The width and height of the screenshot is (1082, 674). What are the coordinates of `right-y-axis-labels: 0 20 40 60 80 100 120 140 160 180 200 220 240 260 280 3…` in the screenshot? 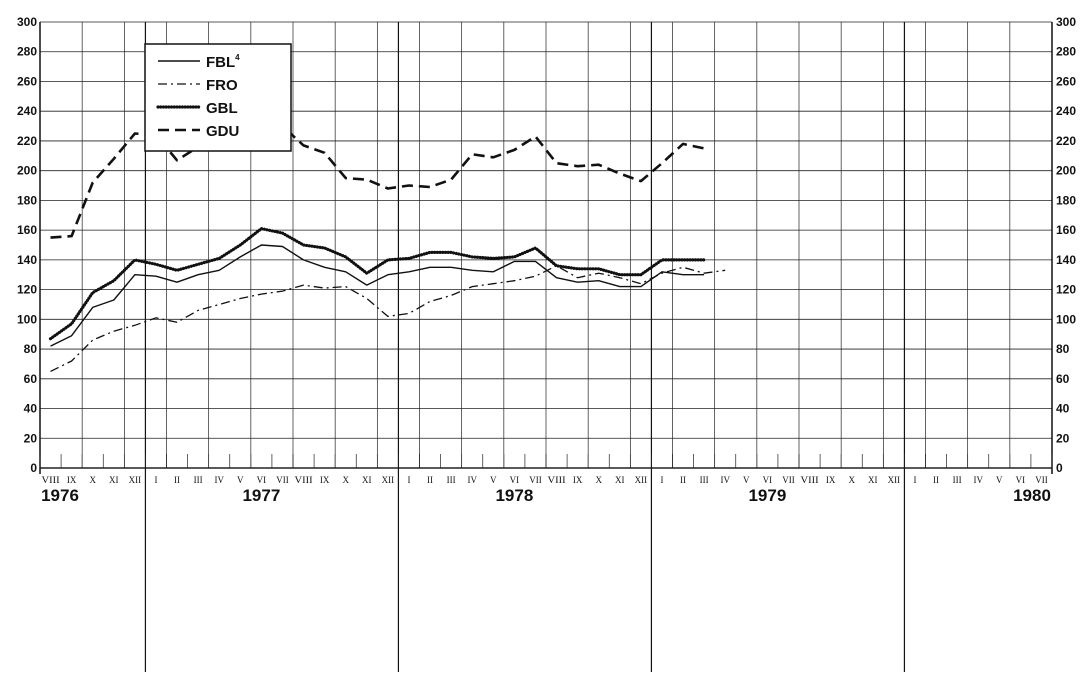 It's located at (1066, 245).